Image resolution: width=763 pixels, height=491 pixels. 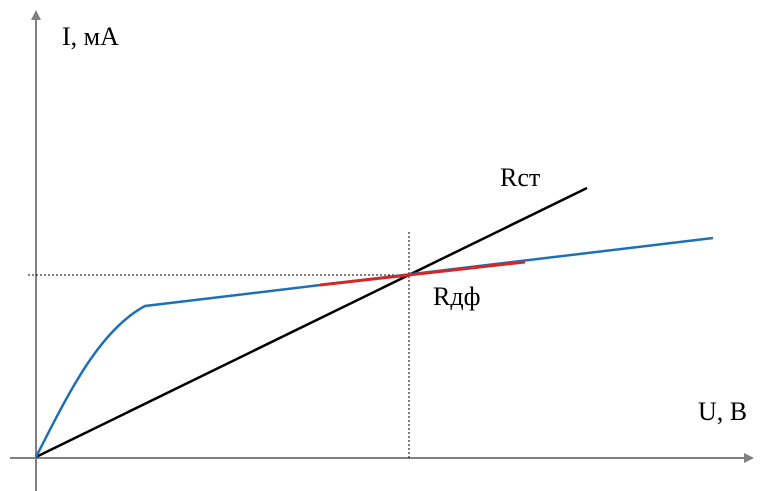 What do you see at coordinates (422, 273) in the screenshot?
I see `differential-resistance-segment` at bounding box center [422, 273].